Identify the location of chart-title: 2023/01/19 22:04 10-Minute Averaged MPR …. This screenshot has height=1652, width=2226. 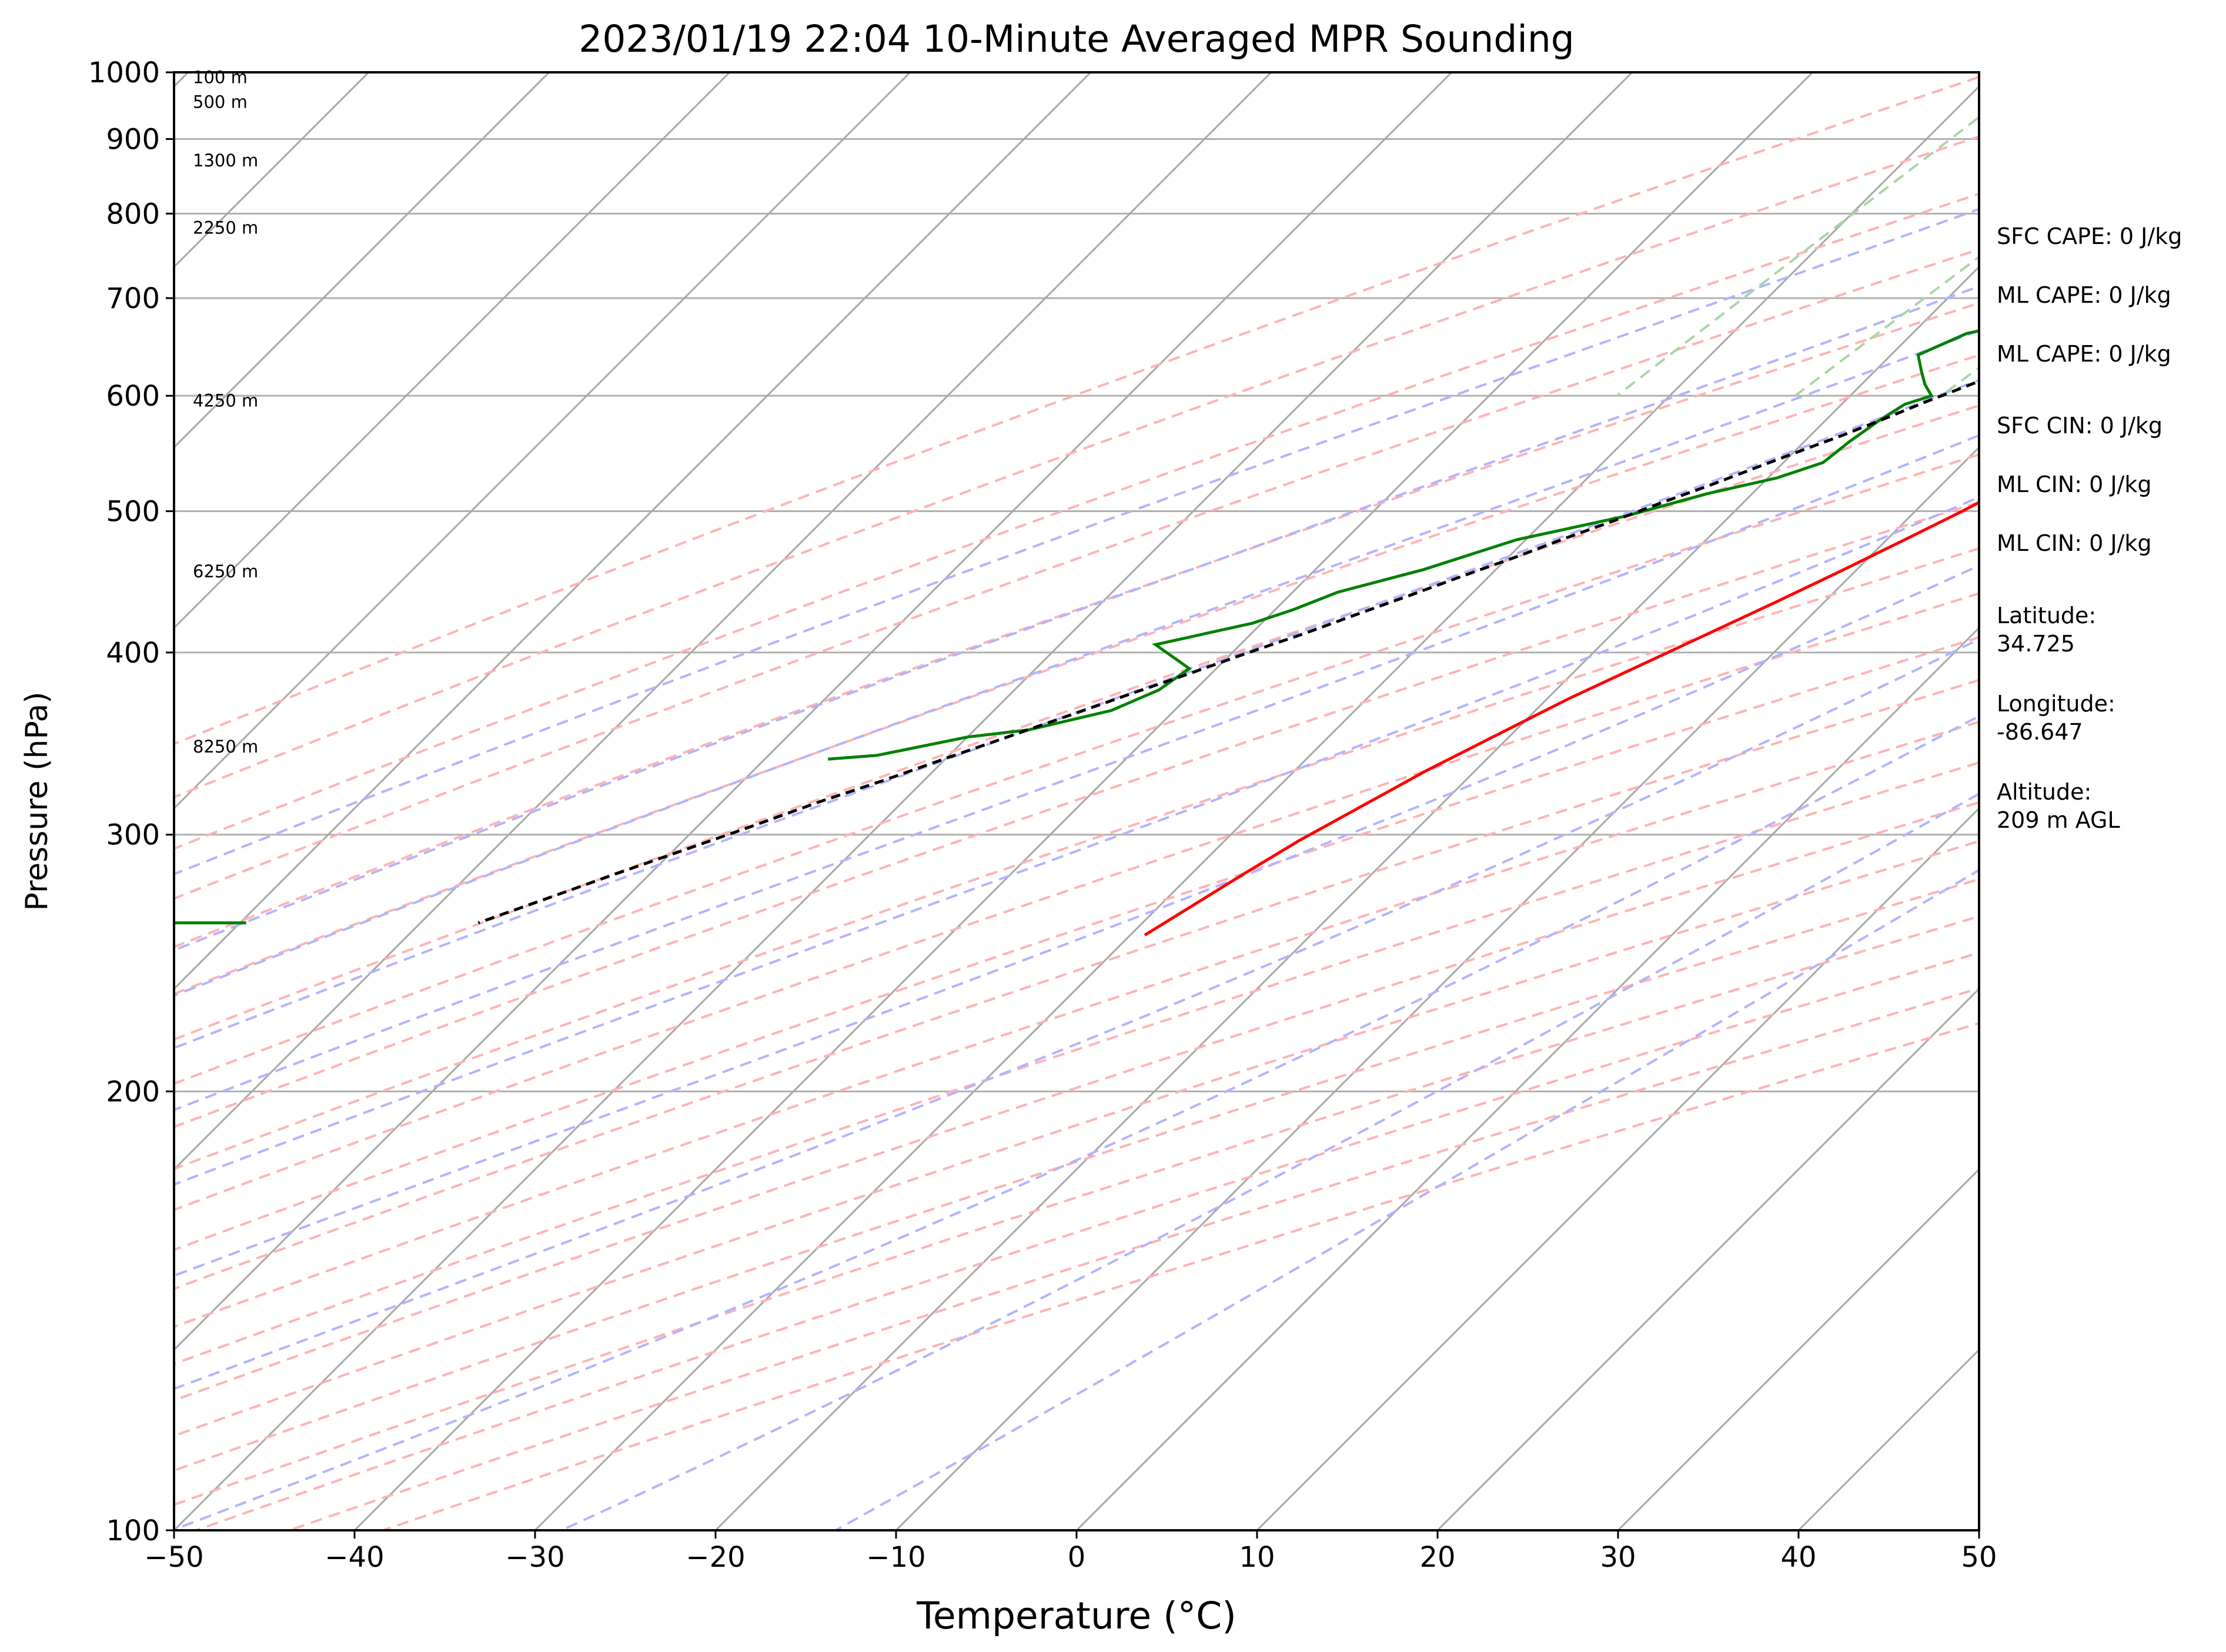
(1077, 40).